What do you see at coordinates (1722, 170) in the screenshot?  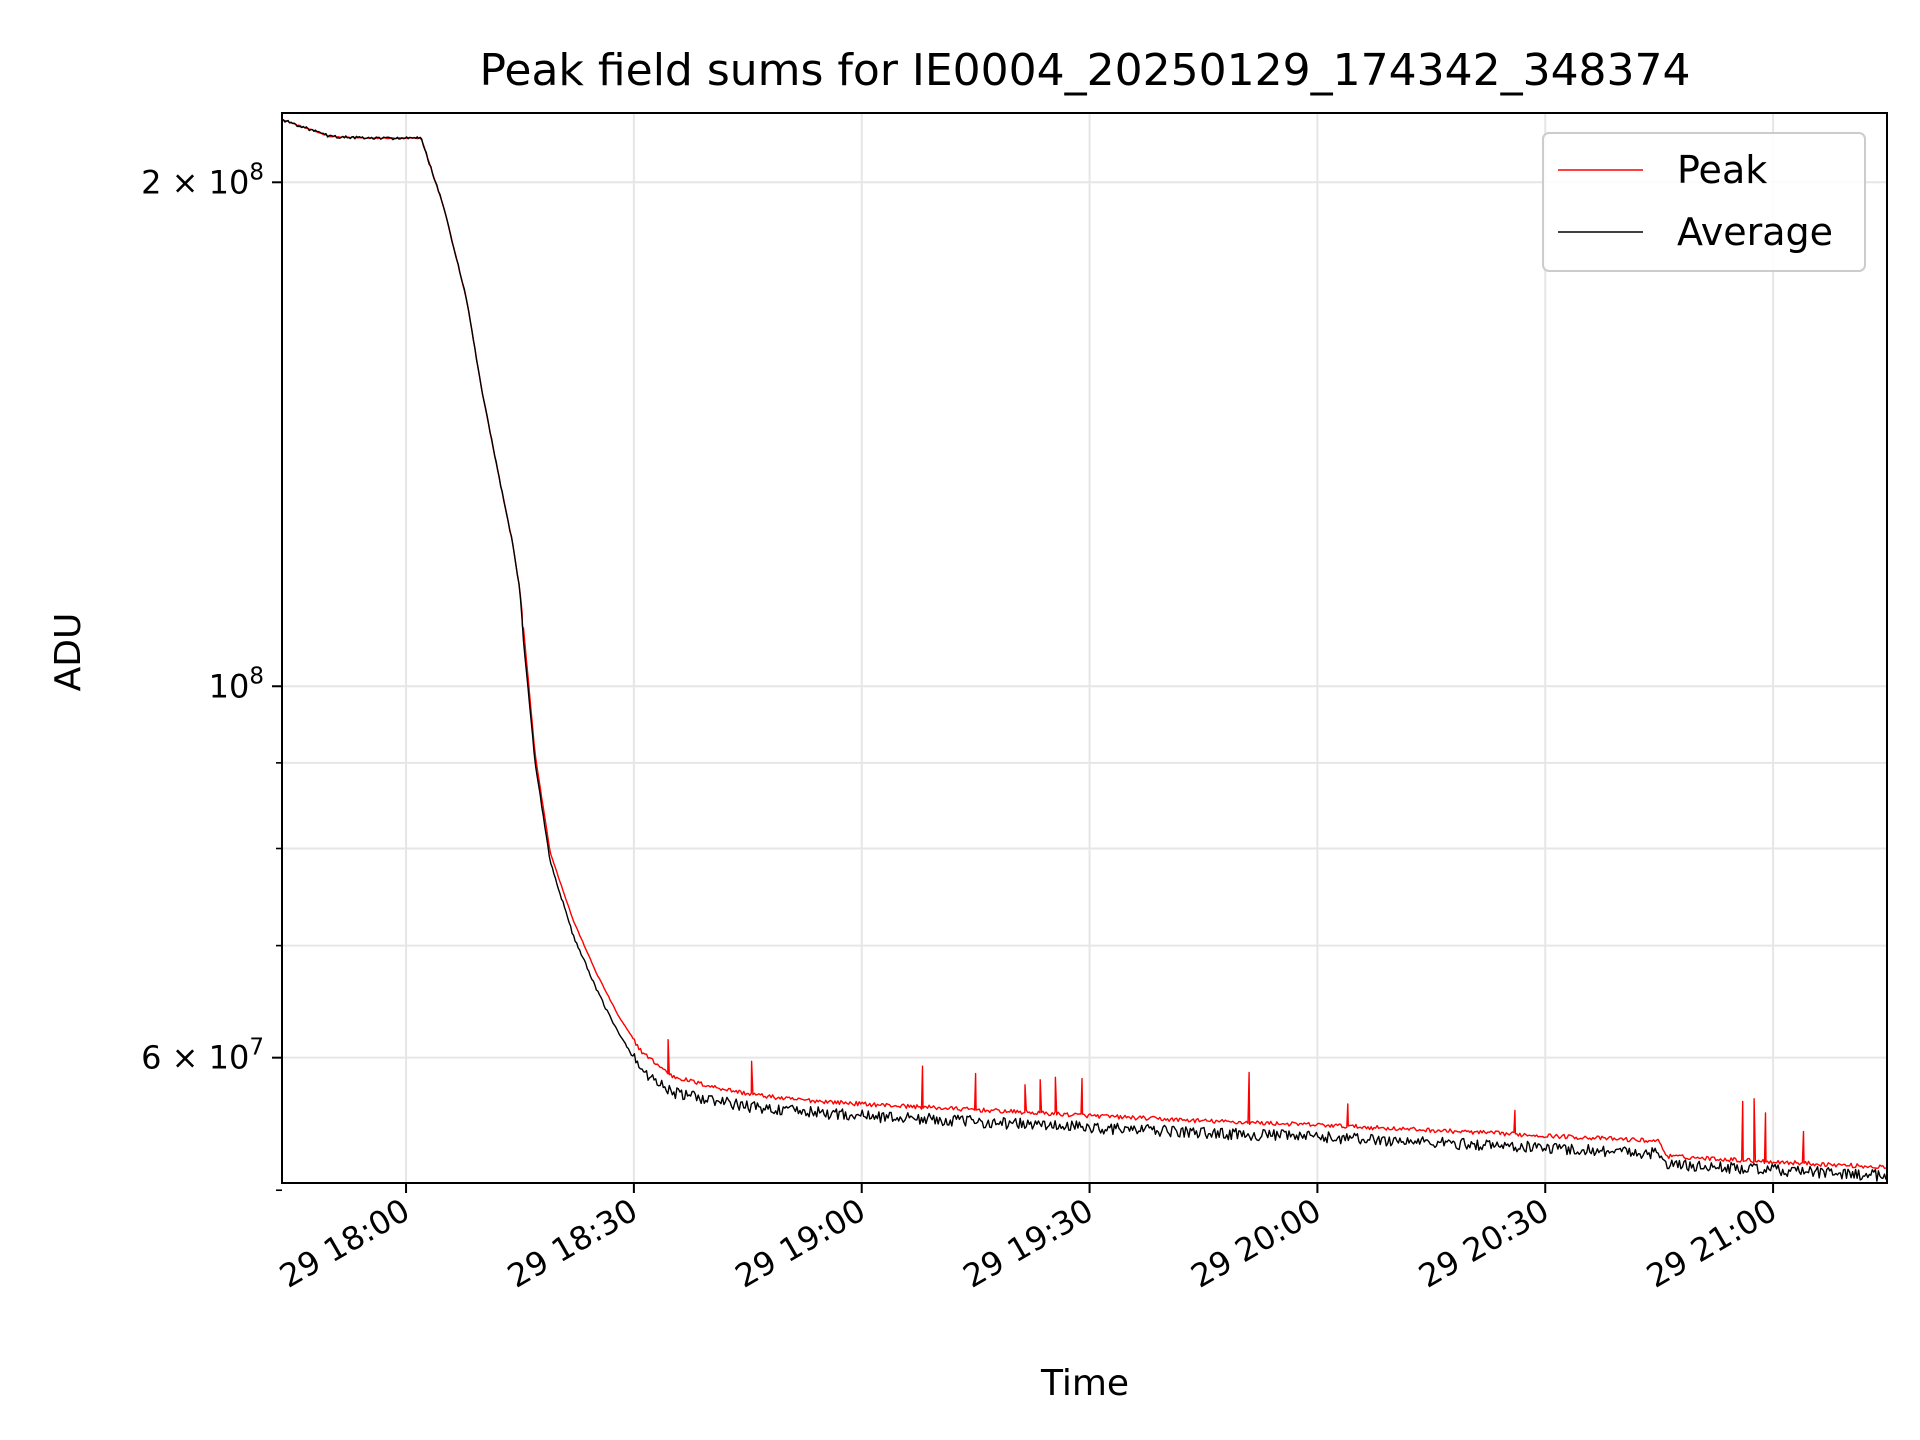 I see `legend-label-peak: Peak` at bounding box center [1722, 170].